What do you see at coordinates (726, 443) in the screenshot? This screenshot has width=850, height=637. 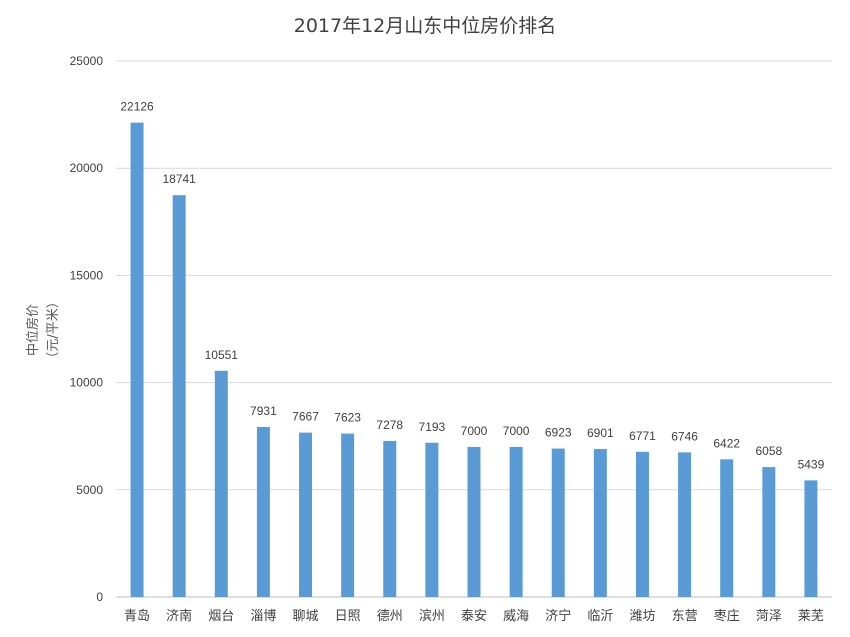 I see `data-label: 6422` at bounding box center [726, 443].